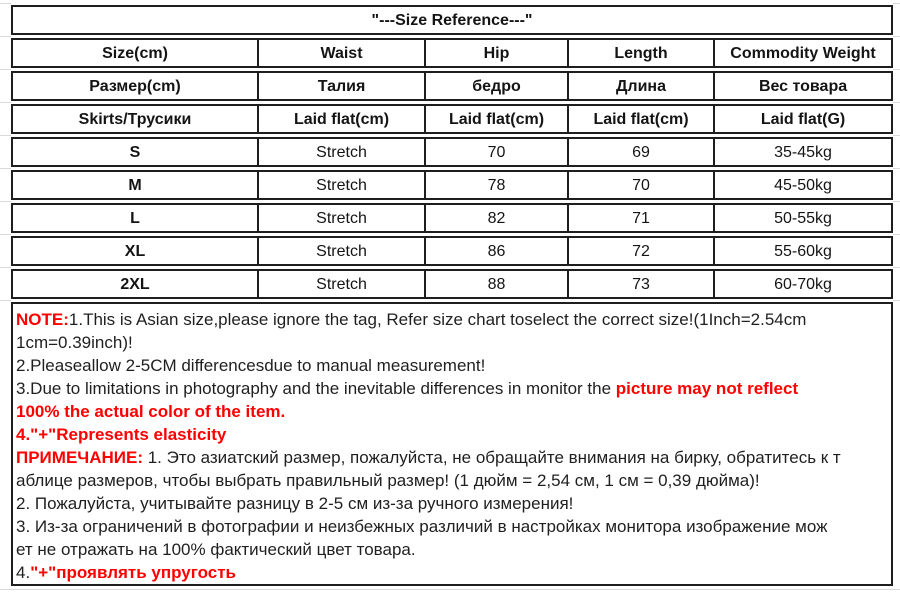  I want to click on size-cell: XL, so click(134, 251).